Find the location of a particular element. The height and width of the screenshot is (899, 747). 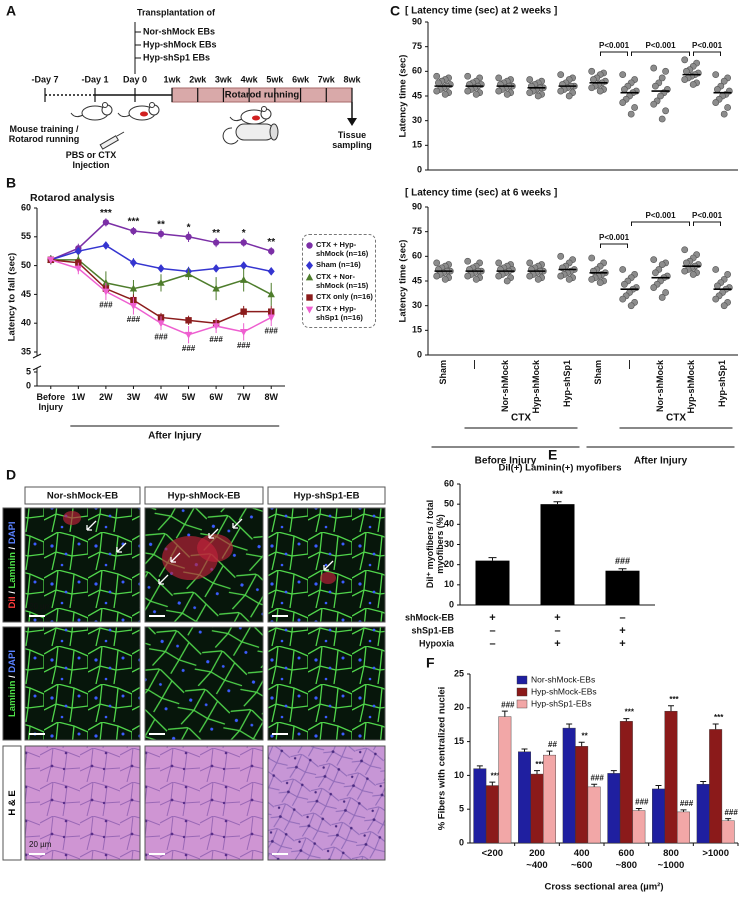

x-tick-label: 1W is located at coordinates (78, 397).